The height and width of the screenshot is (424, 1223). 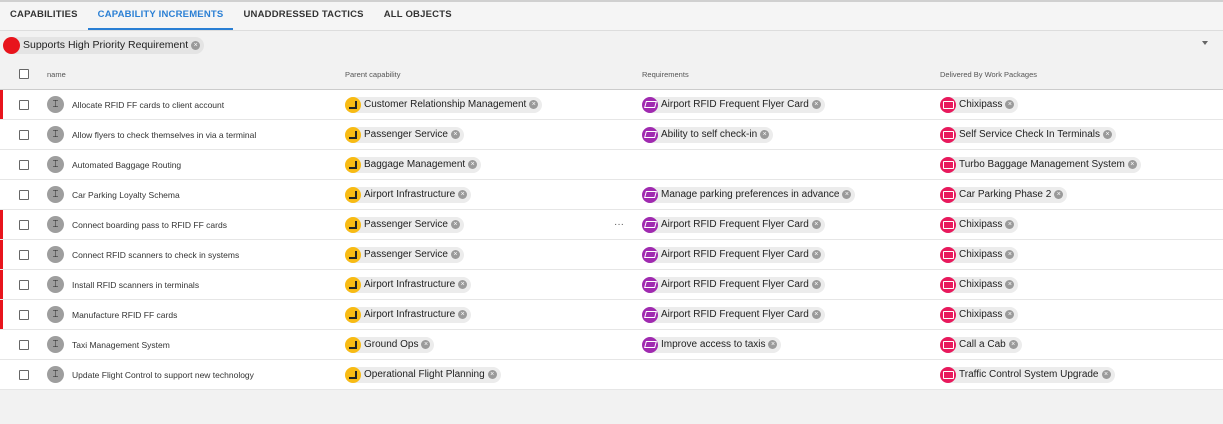 I want to click on row-name: Car Parking Loyalty Schema, so click(x=126, y=194).